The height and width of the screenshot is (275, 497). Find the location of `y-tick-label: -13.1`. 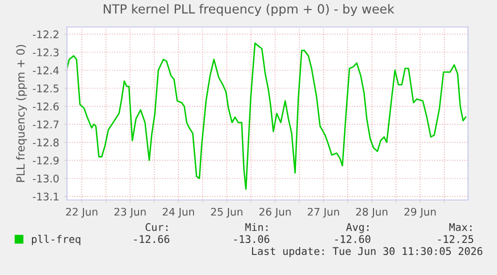

y-tick-label: -13.1 is located at coordinates (45, 196).